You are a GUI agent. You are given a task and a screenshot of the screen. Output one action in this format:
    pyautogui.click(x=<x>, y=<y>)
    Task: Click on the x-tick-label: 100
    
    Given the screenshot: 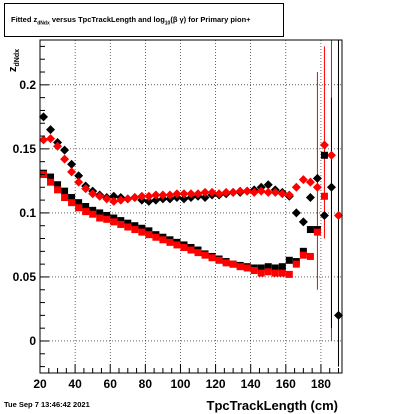 What is the action you would take?
    pyautogui.click(x=180, y=384)
    